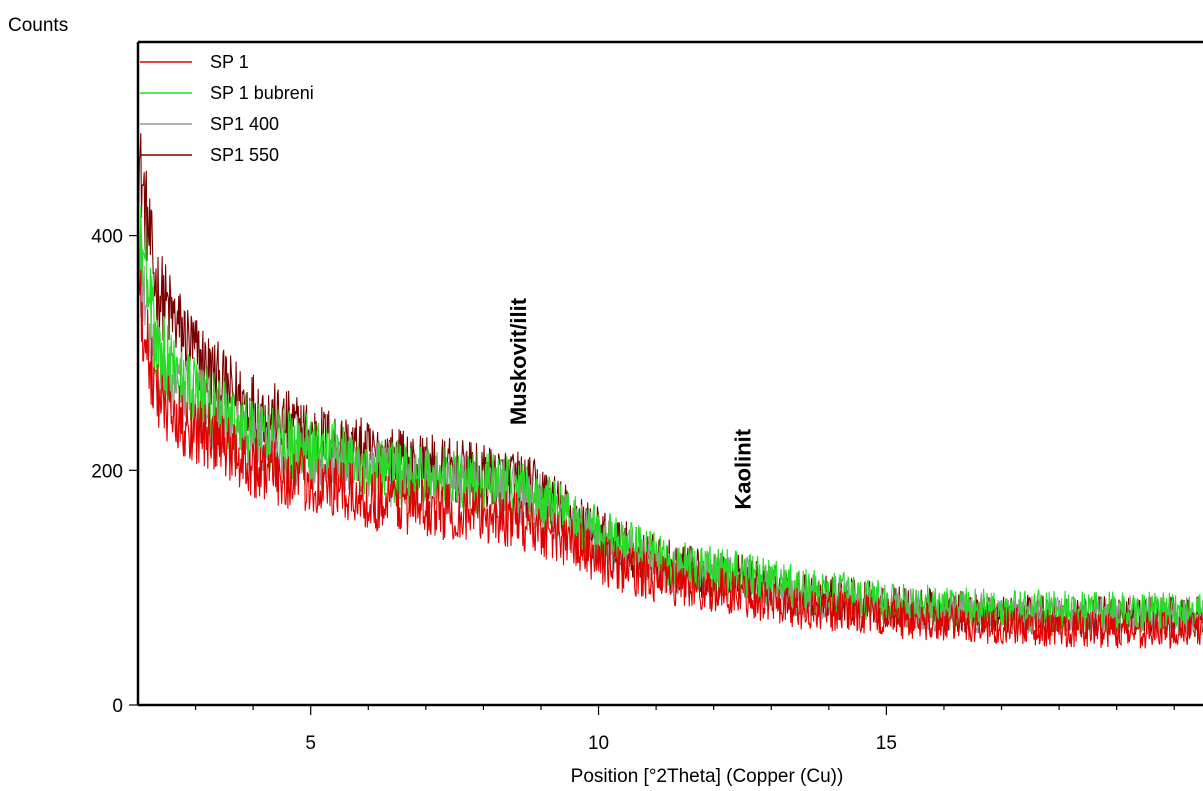  Describe the element at coordinates (244, 124) in the screenshot. I see `legend-label-3: SP1 400` at that location.